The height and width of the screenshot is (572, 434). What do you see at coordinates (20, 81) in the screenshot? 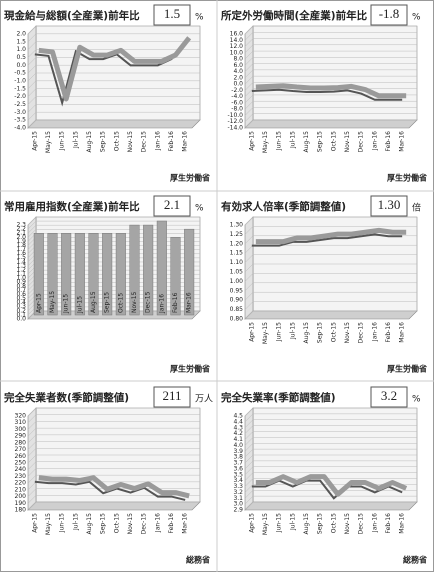
I see `y-tick-label: -1.0` at bounding box center [20, 81].